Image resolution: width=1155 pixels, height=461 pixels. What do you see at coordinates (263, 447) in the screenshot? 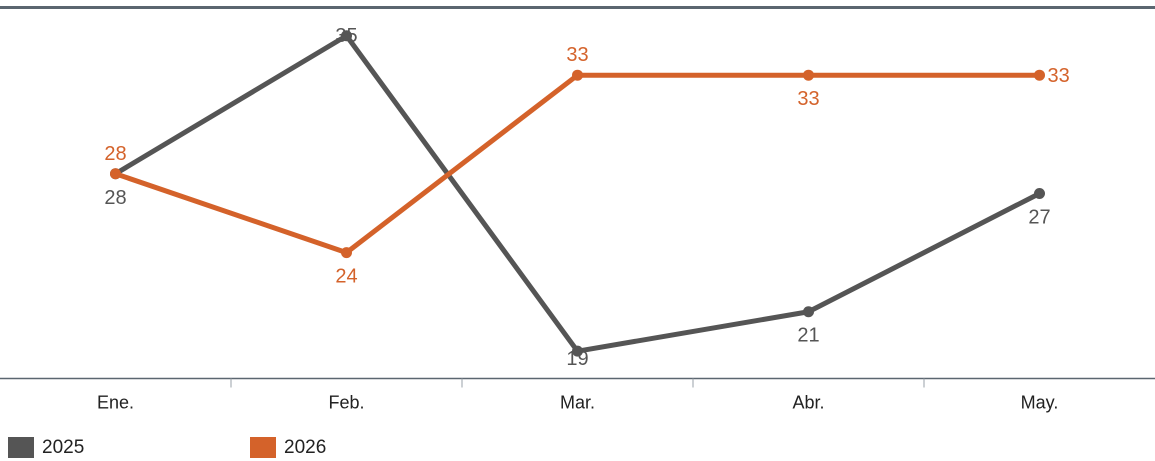
I see `legend-swatch-2026` at bounding box center [263, 447].